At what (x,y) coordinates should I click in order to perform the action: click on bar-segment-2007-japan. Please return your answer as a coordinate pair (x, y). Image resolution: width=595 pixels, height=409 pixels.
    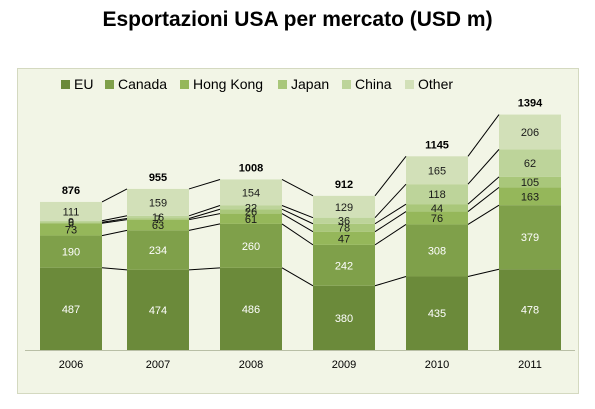
    Looking at the image, I should click on (158, 219).